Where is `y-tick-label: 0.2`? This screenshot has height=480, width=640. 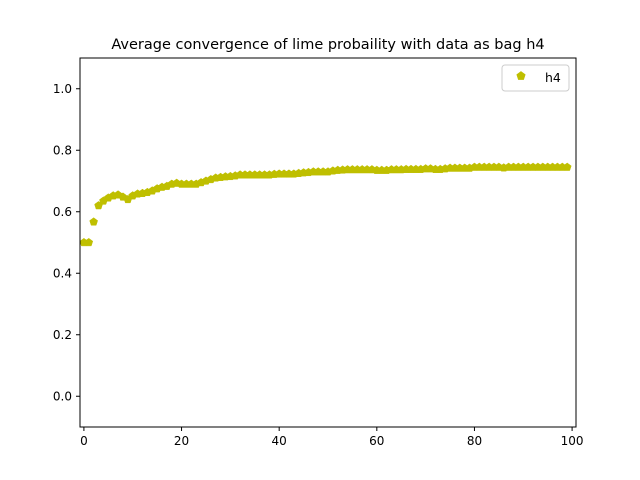
y-tick-label: 0.2 is located at coordinates (62, 335).